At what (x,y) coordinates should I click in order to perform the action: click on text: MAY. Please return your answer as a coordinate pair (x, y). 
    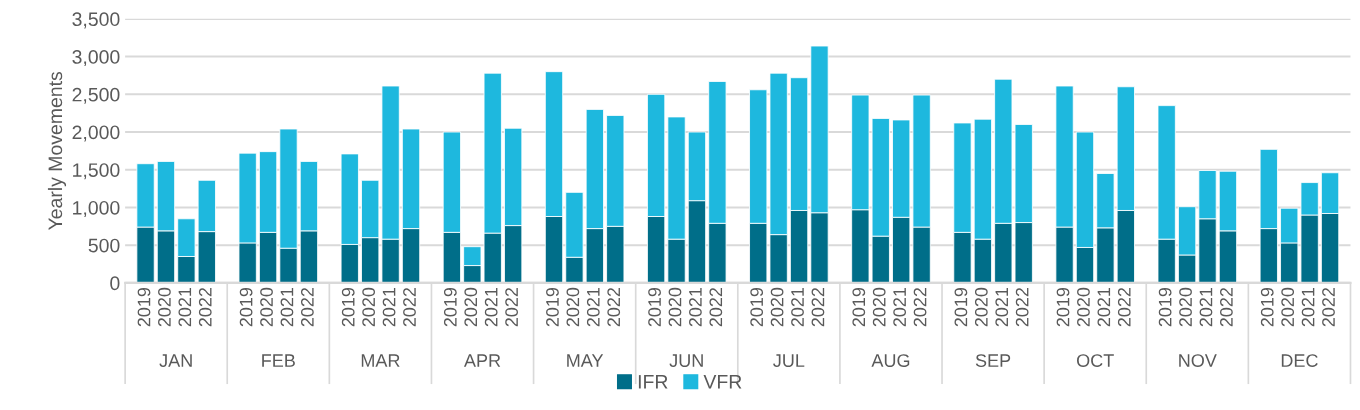
    Looking at the image, I should click on (585, 360).